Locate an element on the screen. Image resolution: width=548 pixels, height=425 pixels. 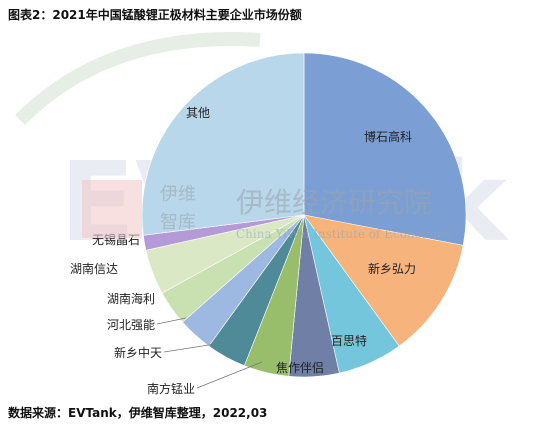
watermark-emblem is located at coordinates (112, 209).